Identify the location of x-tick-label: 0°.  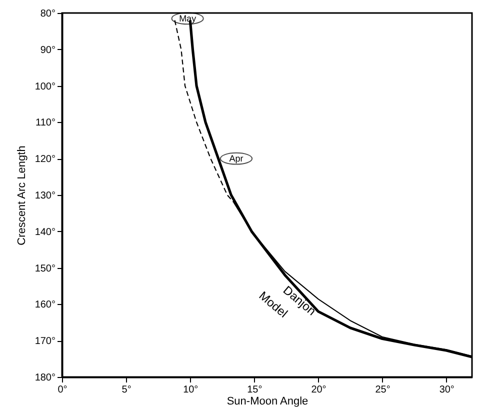
(63, 390).